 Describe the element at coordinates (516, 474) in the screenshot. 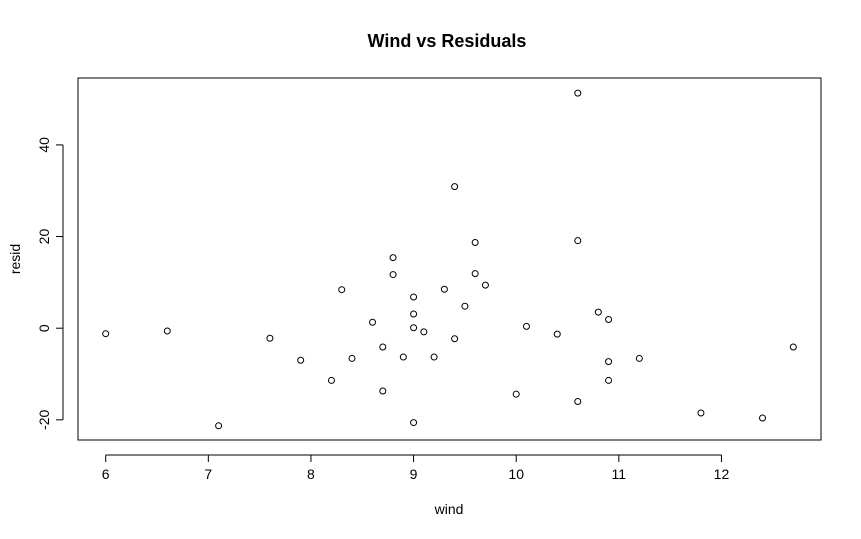

I see `x-tick-label: 10` at that location.